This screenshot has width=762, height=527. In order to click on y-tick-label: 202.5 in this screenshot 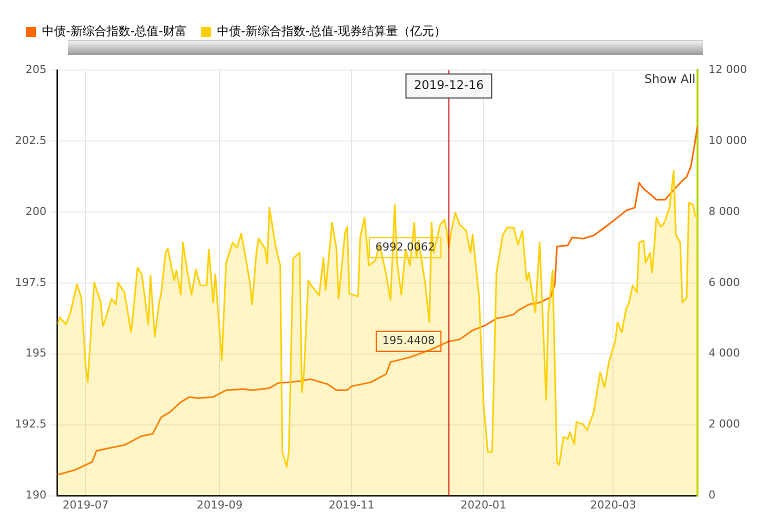, I will do `click(30, 140)`.